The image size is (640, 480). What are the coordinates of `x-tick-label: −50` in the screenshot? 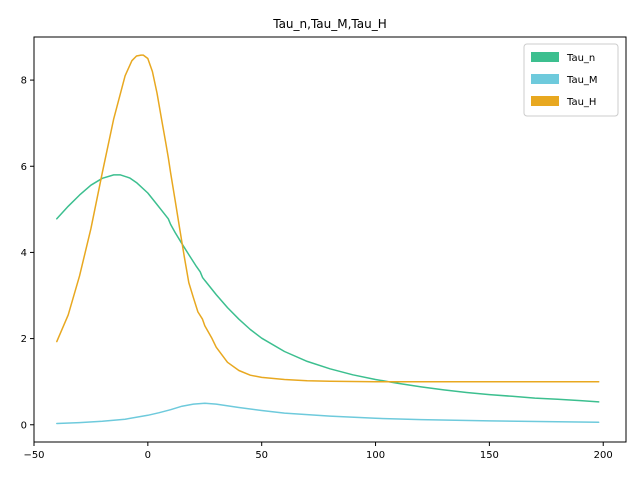 It's located at (33, 455).